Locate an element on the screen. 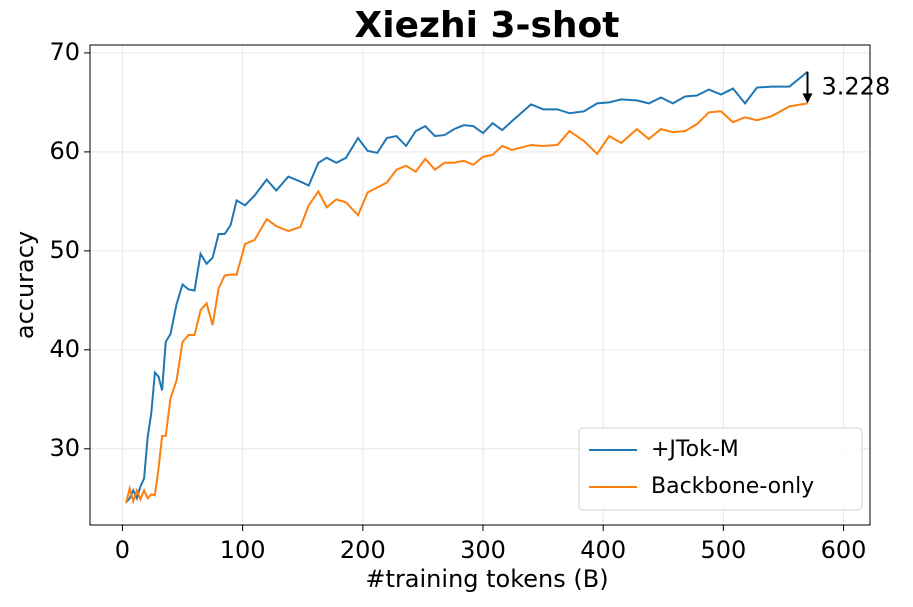 The height and width of the screenshot is (607, 913). x-tick-label: 100 is located at coordinates (243, 550).